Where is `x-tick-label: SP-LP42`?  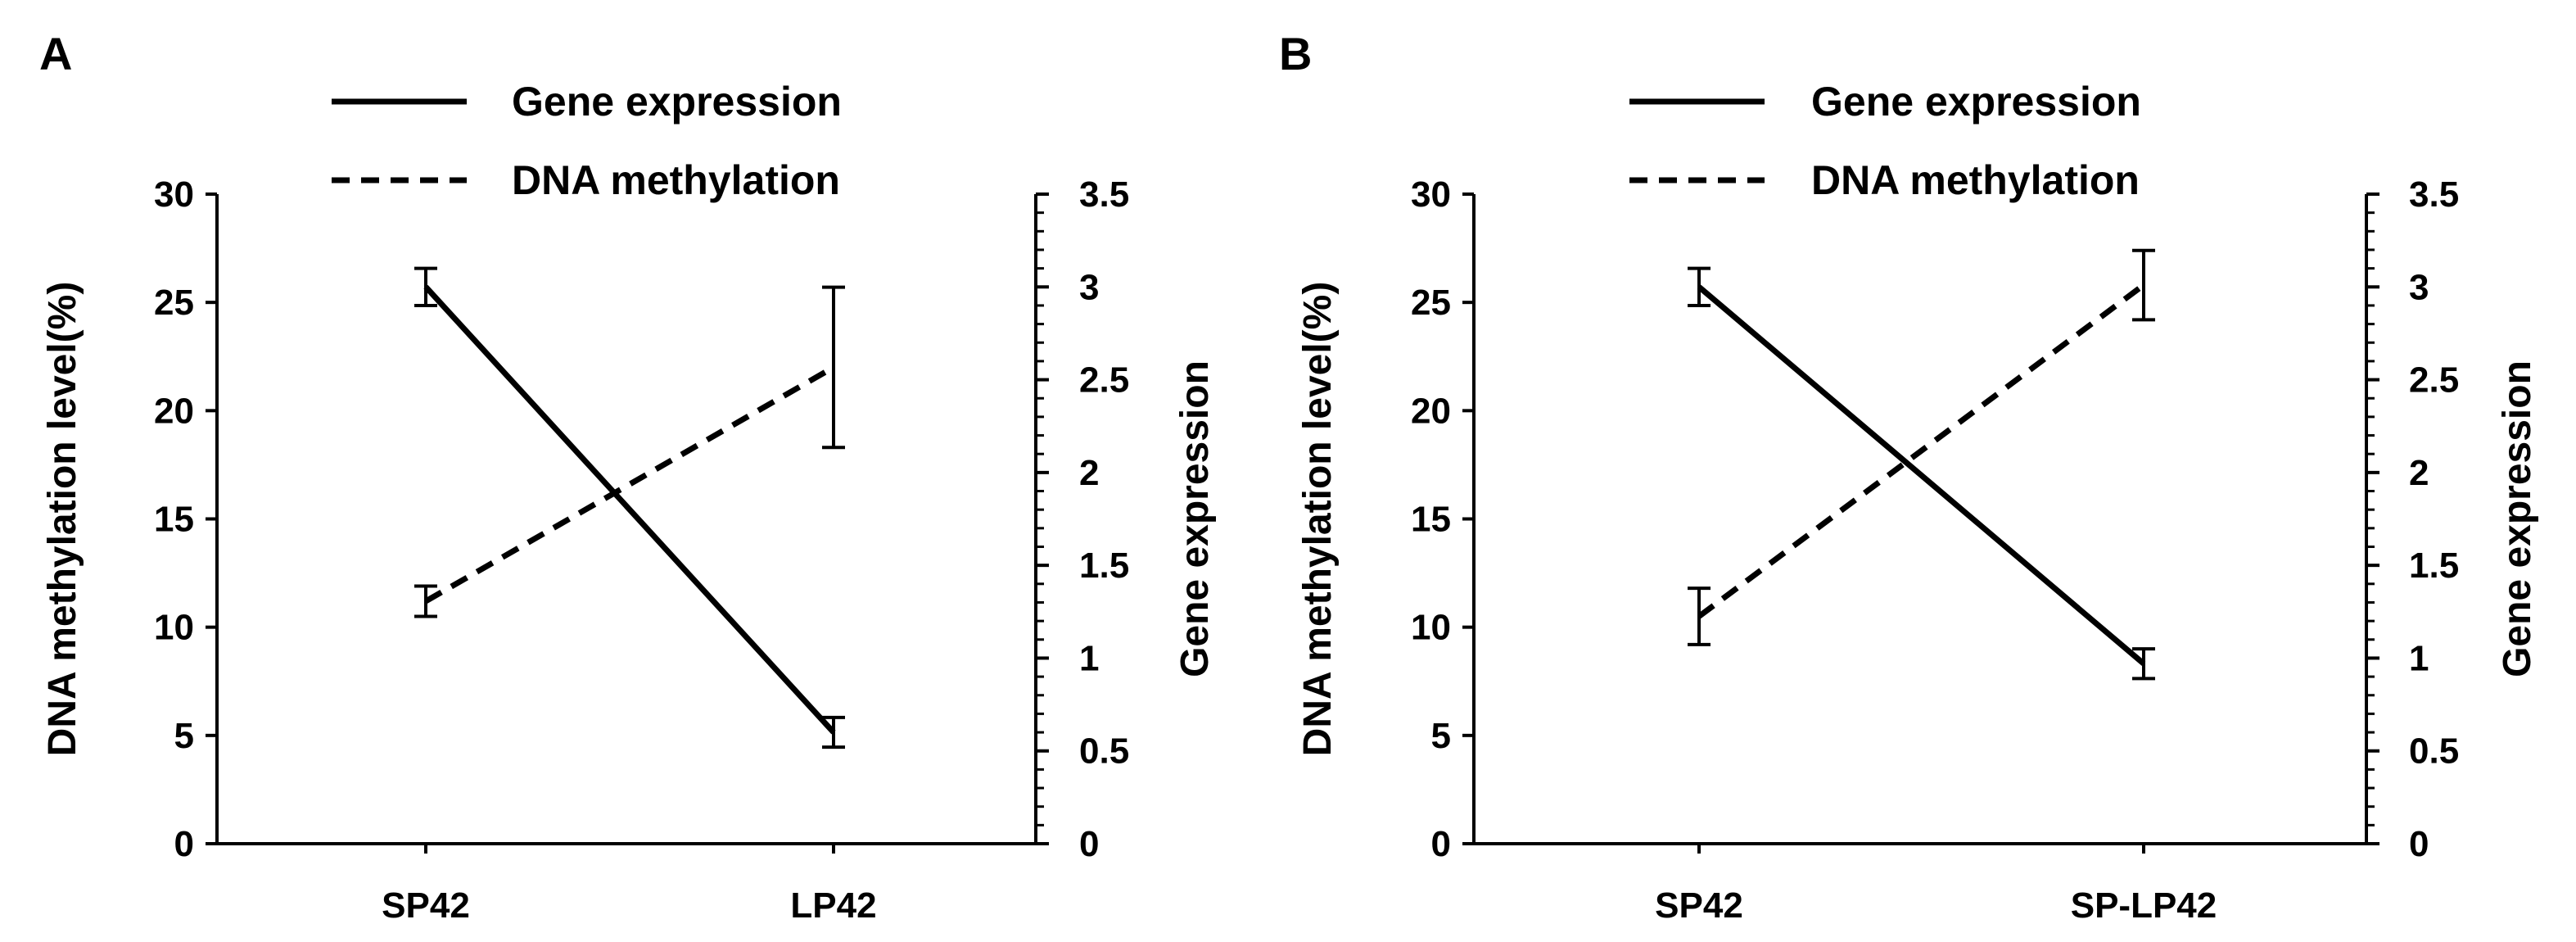
x-tick-label: SP-LP42 is located at coordinates (2144, 905).